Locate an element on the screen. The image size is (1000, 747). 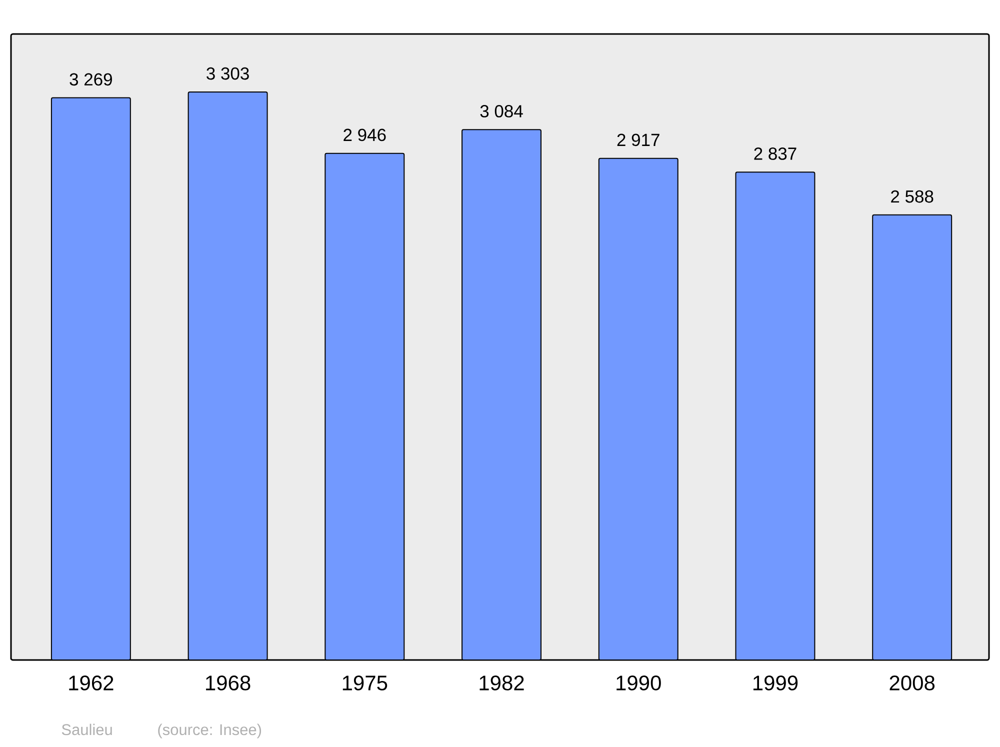
data-label: 3 269 is located at coordinates (91, 79).